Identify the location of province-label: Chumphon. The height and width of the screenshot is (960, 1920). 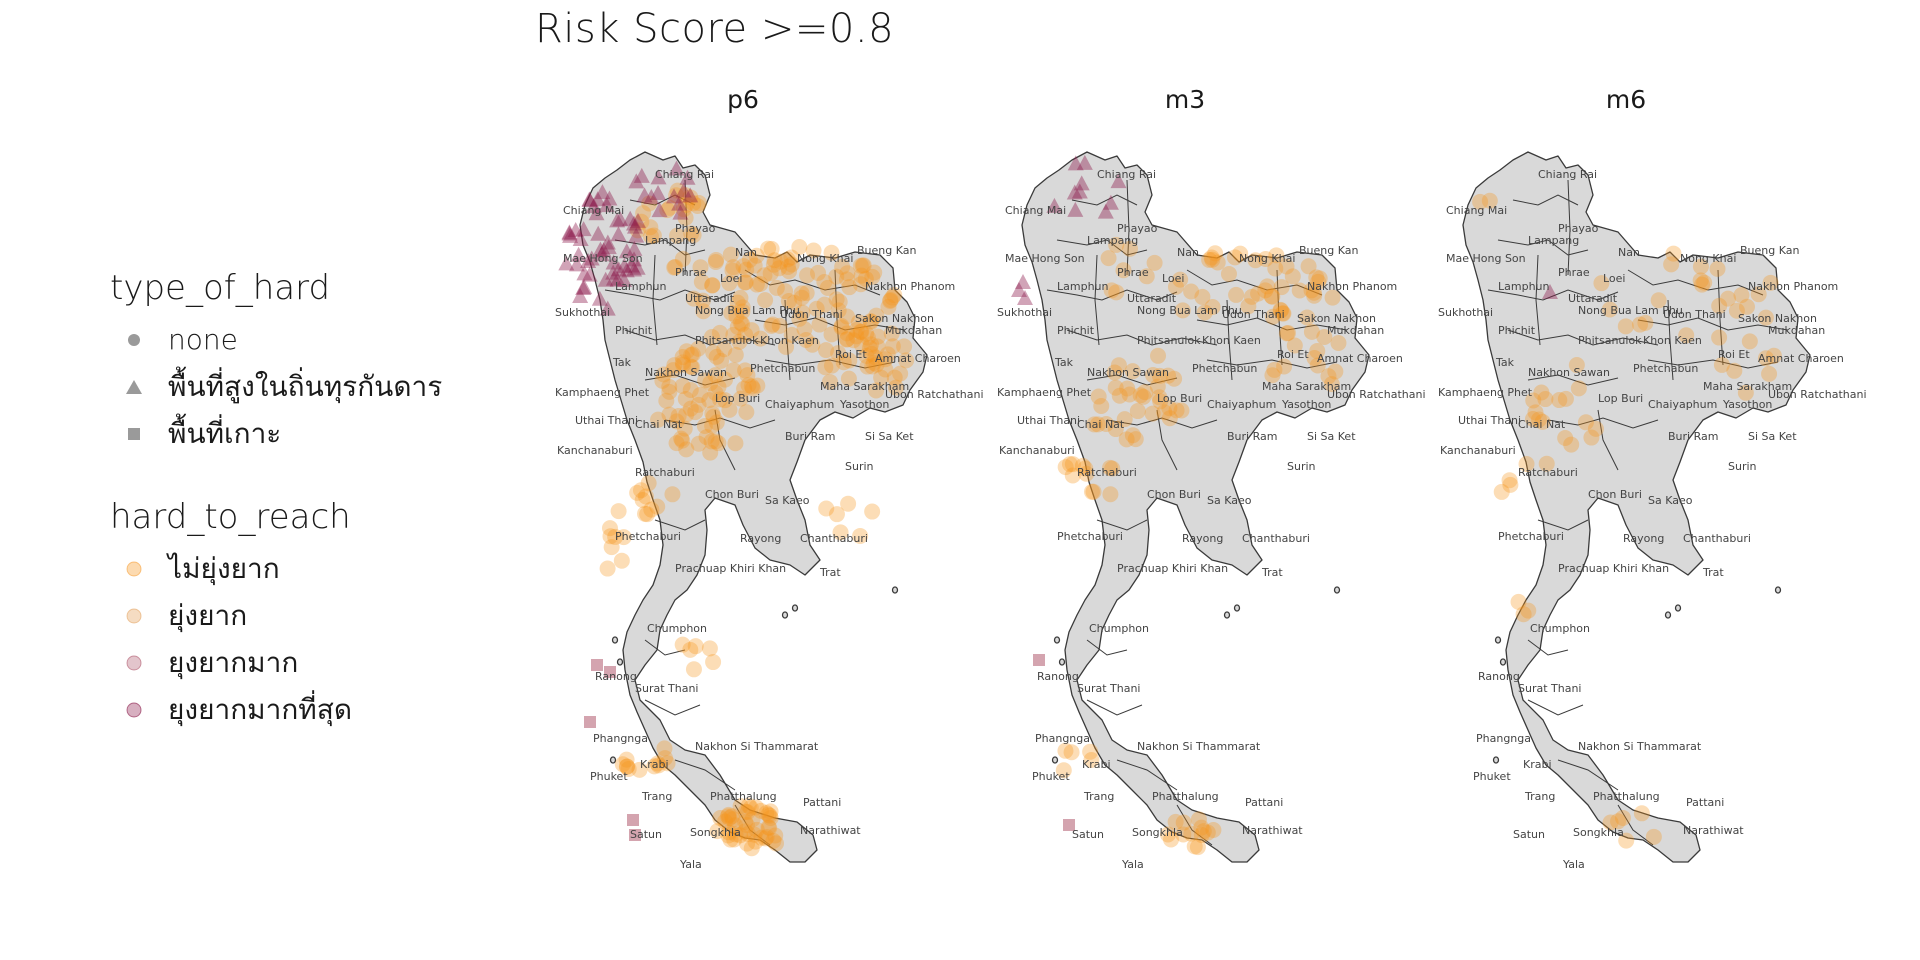
(1560, 628).